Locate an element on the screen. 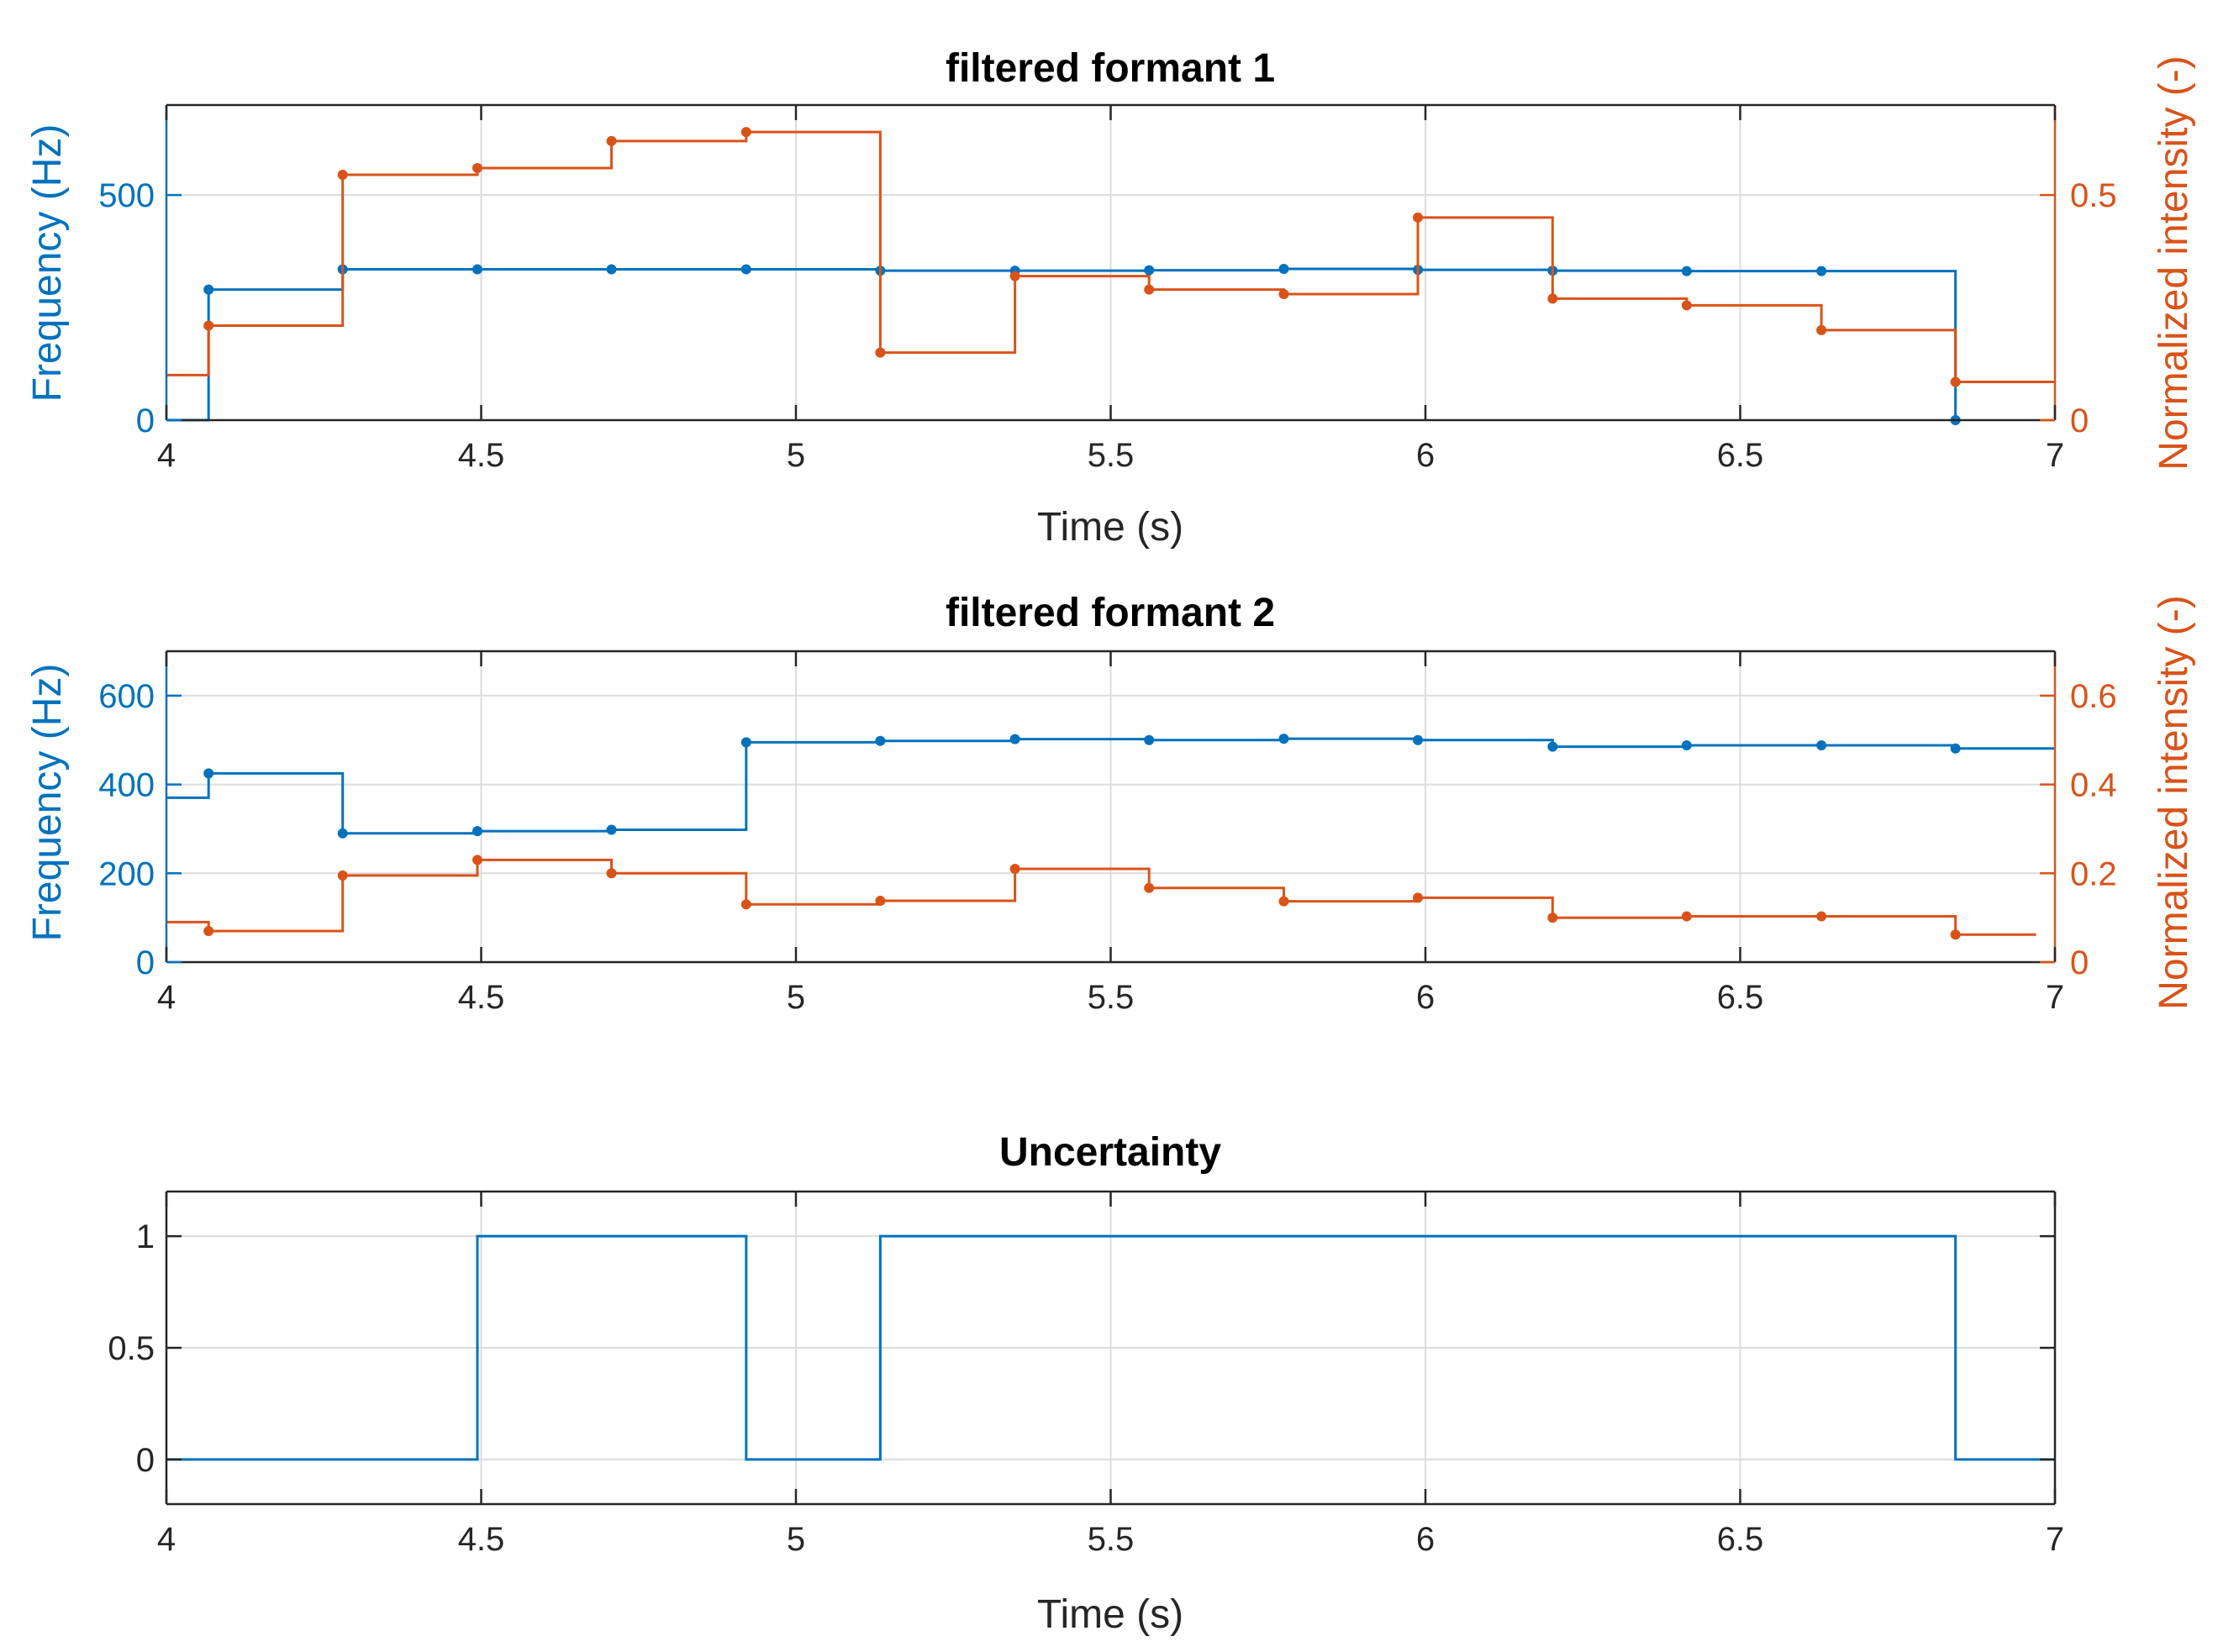 This screenshot has width=2218, height=1652. formant-1-x-tick-label: 7 is located at coordinates (2055, 456).